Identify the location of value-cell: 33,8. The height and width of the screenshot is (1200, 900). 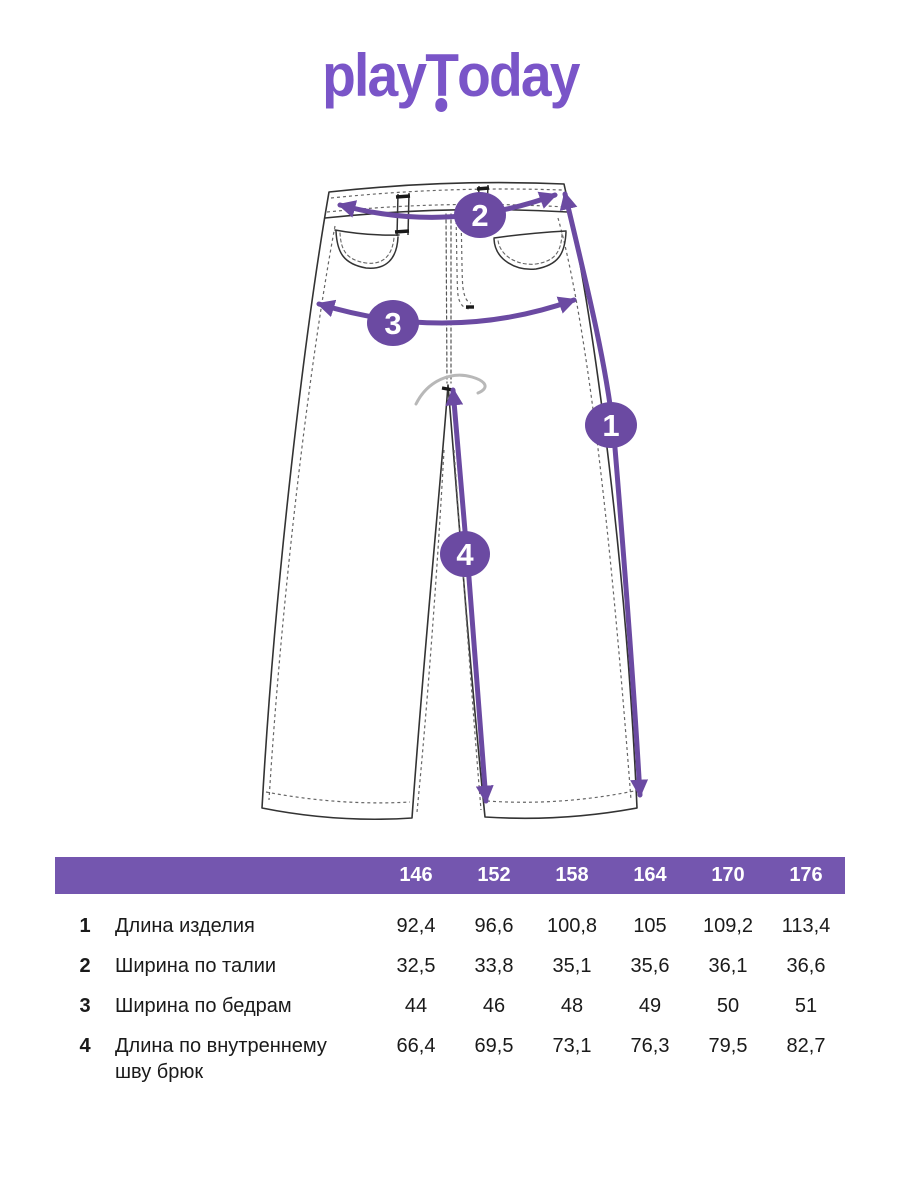
(494, 966).